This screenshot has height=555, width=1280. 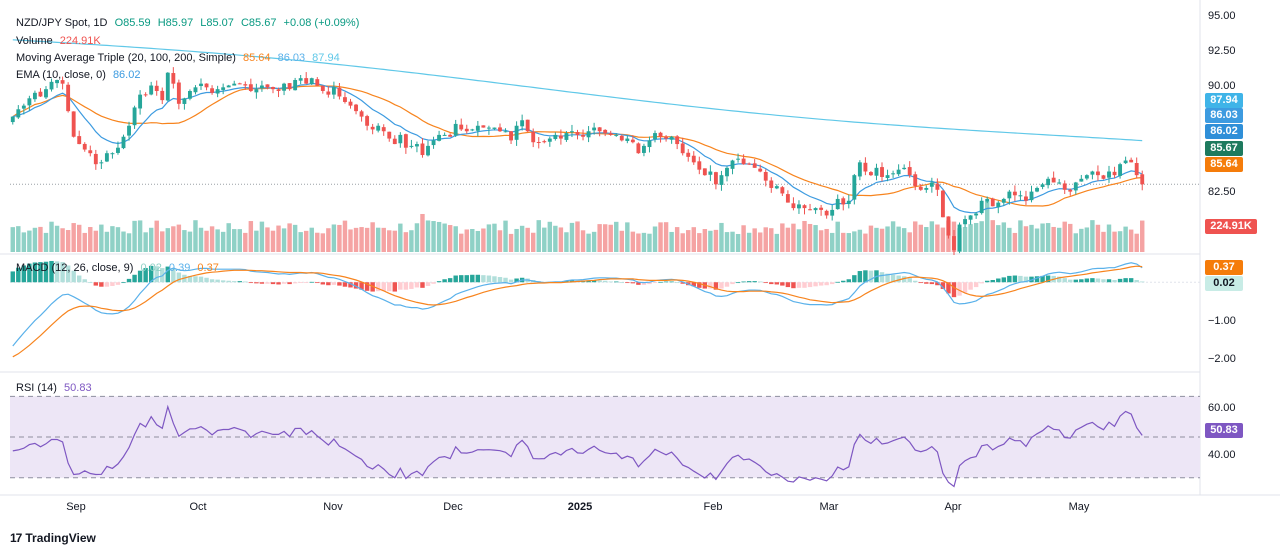 What do you see at coordinates (179, 268) in the screenshot?
I see `macd-line-value: 0.39` at bounding box center [179, 268].